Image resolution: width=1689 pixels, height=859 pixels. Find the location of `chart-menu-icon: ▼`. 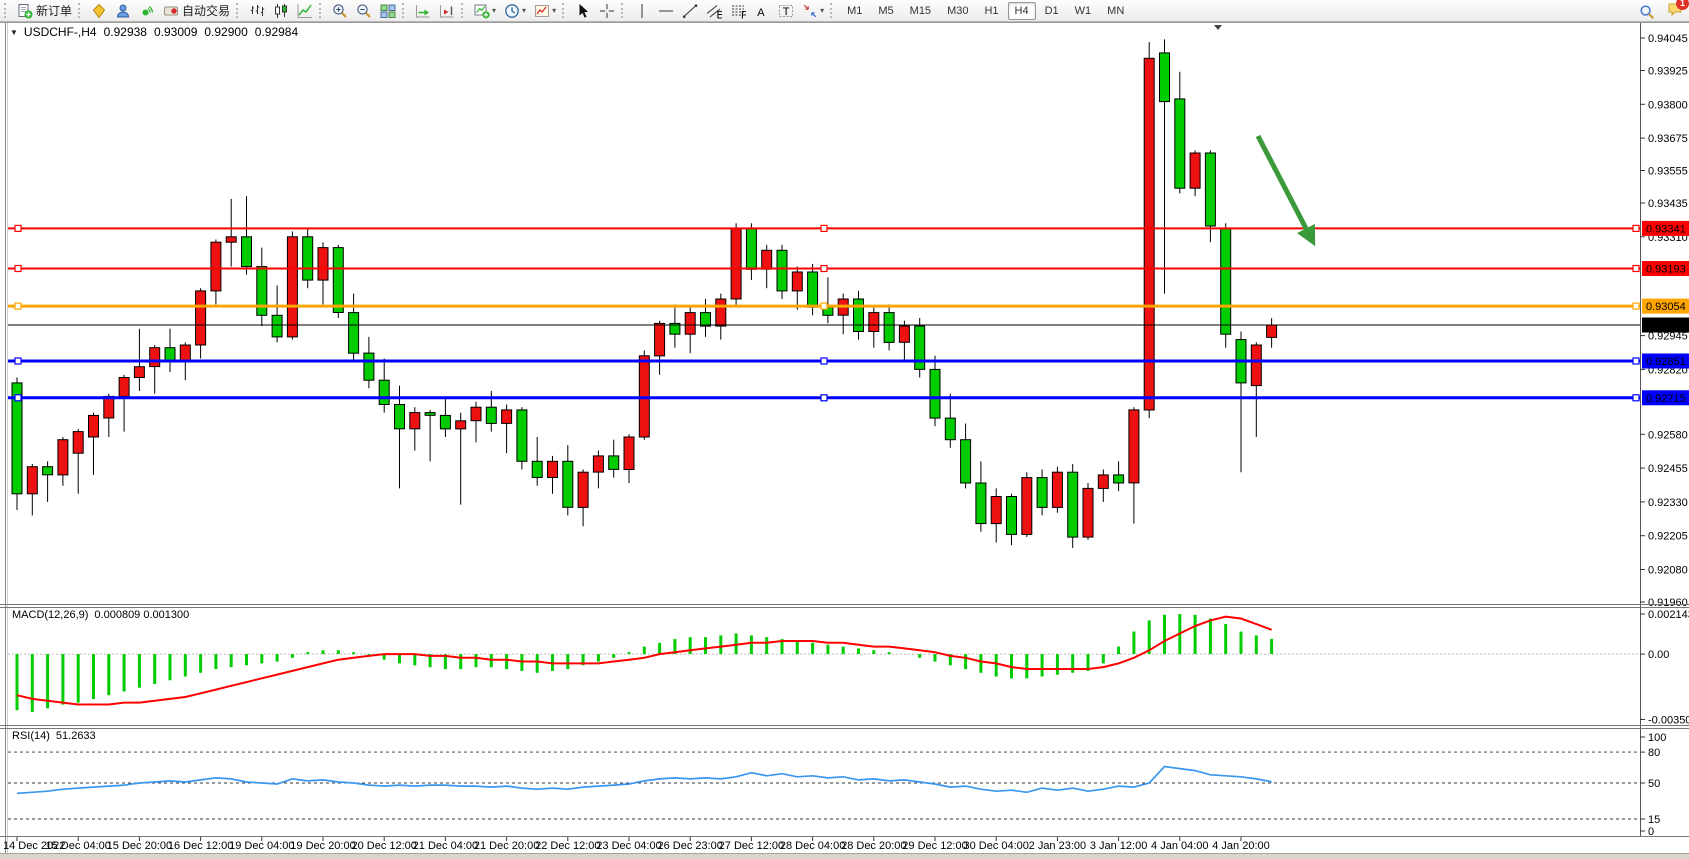

chart-menu-icon: ▼ is located at coordinates (14, 32).